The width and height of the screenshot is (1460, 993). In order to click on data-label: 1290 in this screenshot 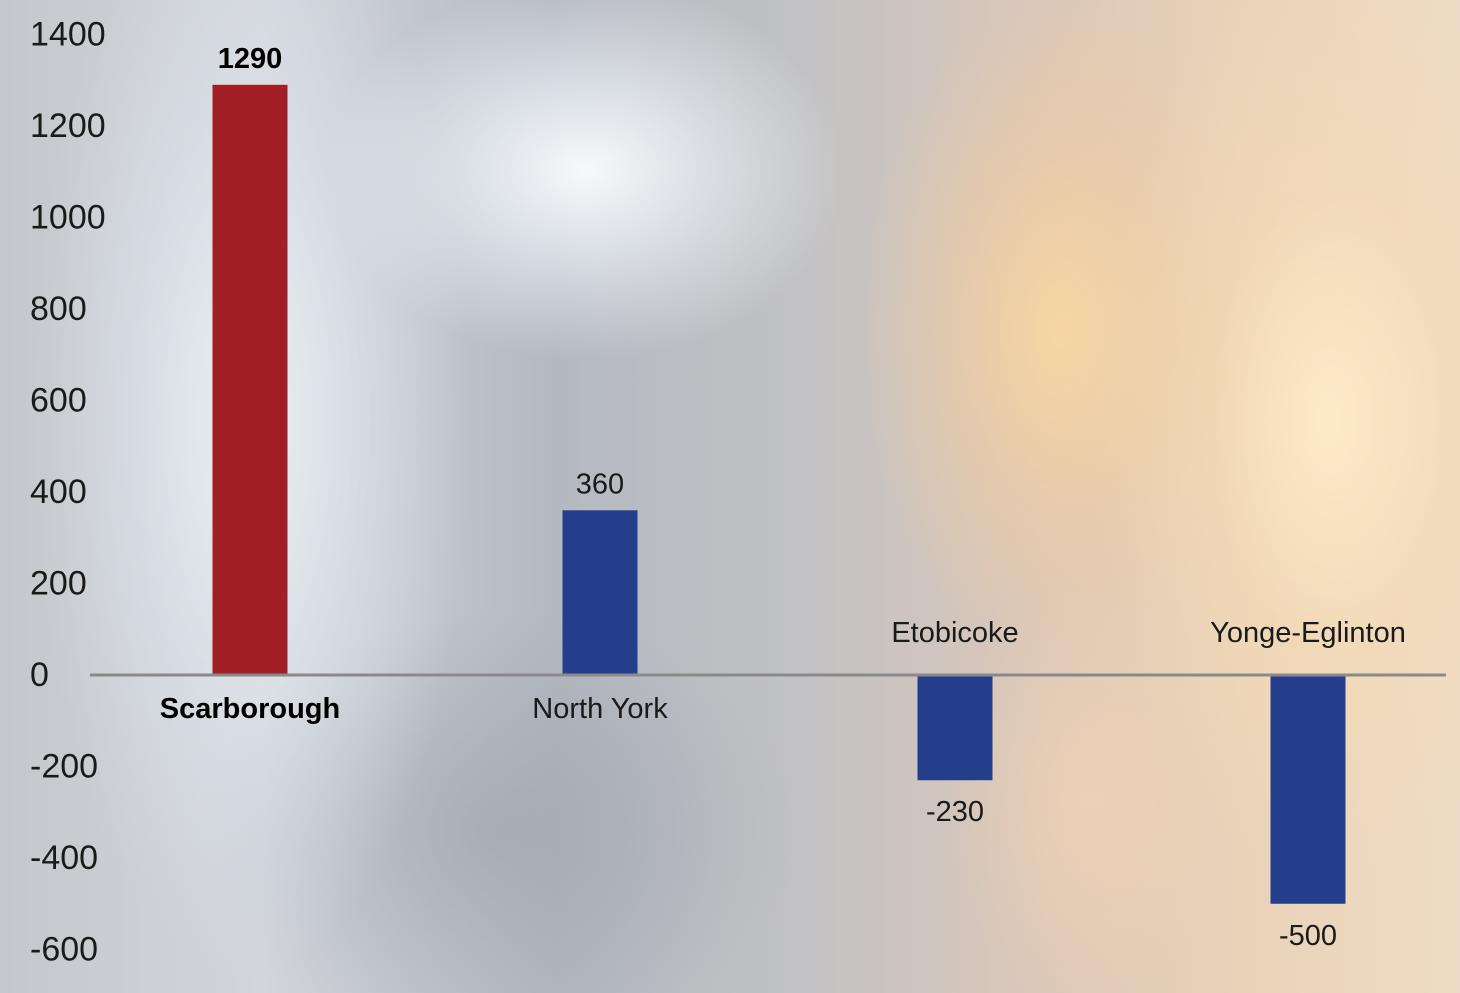, I will do `click(250, 59)`.